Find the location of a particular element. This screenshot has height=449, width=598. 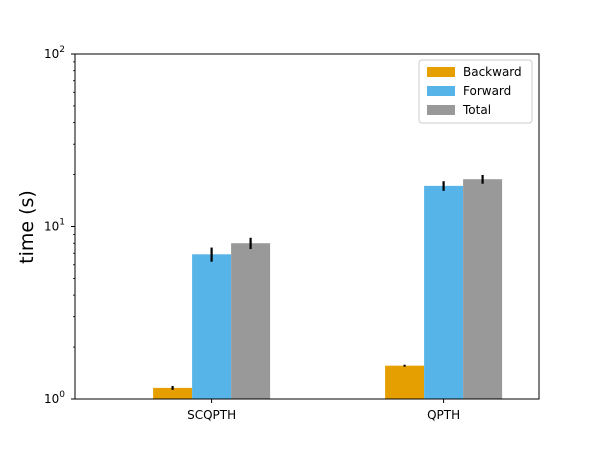

bar-backward-qpth is located at coordinates (405, 382).